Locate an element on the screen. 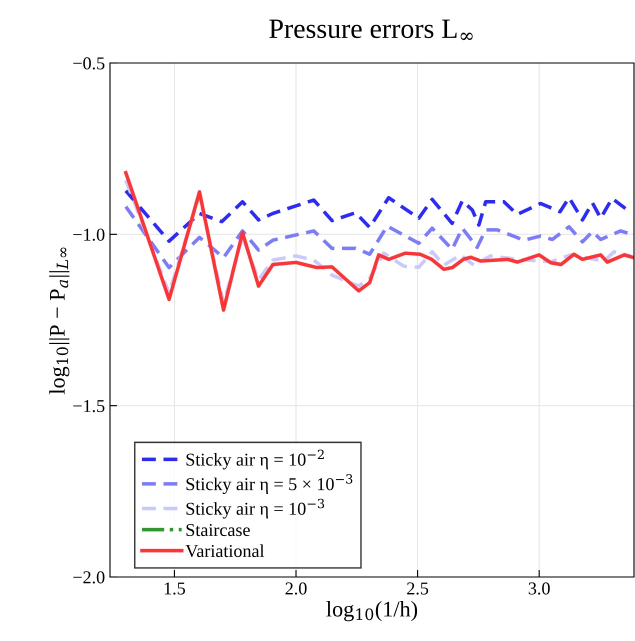  x-tick-label: 1.5 is located at coordinates (175, 588).